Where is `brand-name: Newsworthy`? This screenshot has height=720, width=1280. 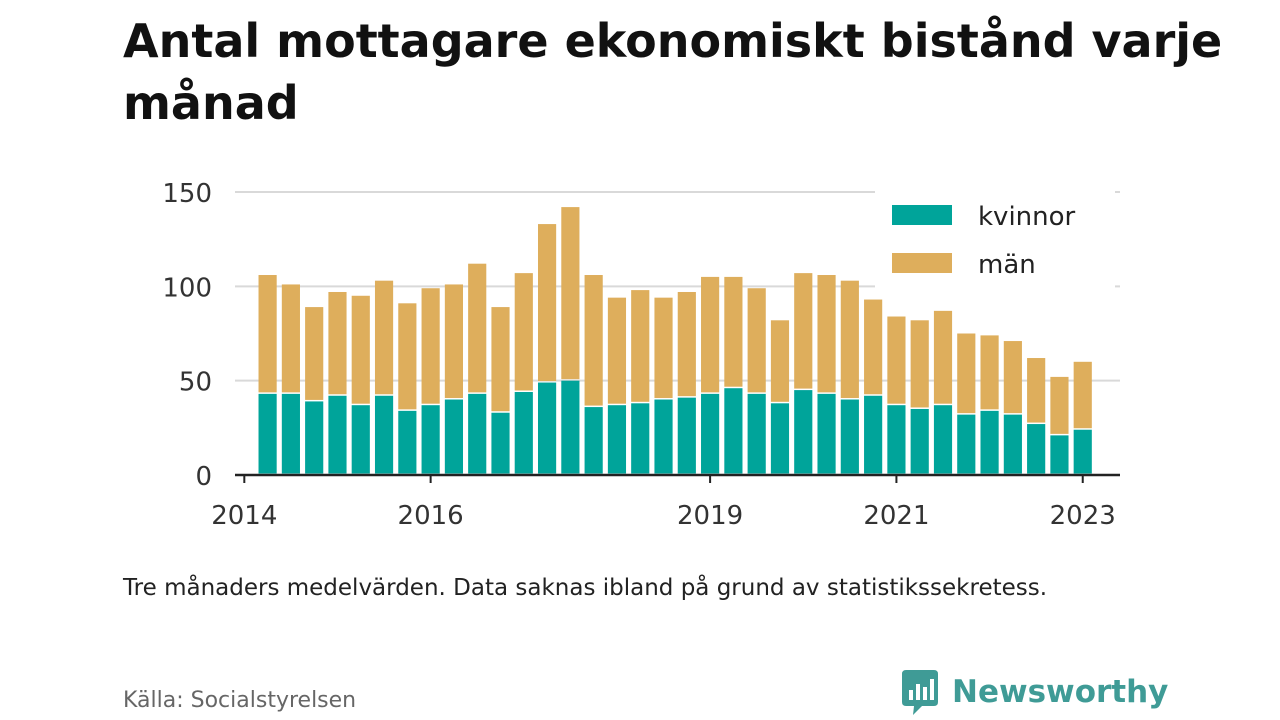 brand-name: Newsworthy is located at coordinates (1060, 692).